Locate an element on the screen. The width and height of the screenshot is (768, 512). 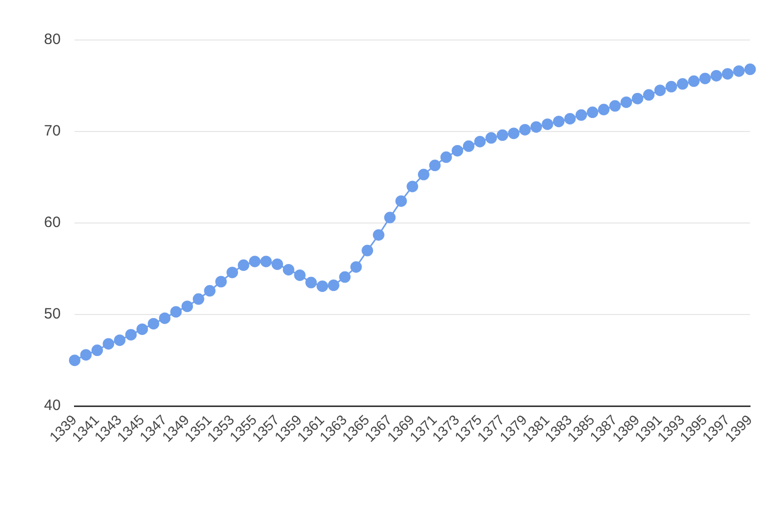
y-tick-label: 40 is located at coordinates (52, 405).